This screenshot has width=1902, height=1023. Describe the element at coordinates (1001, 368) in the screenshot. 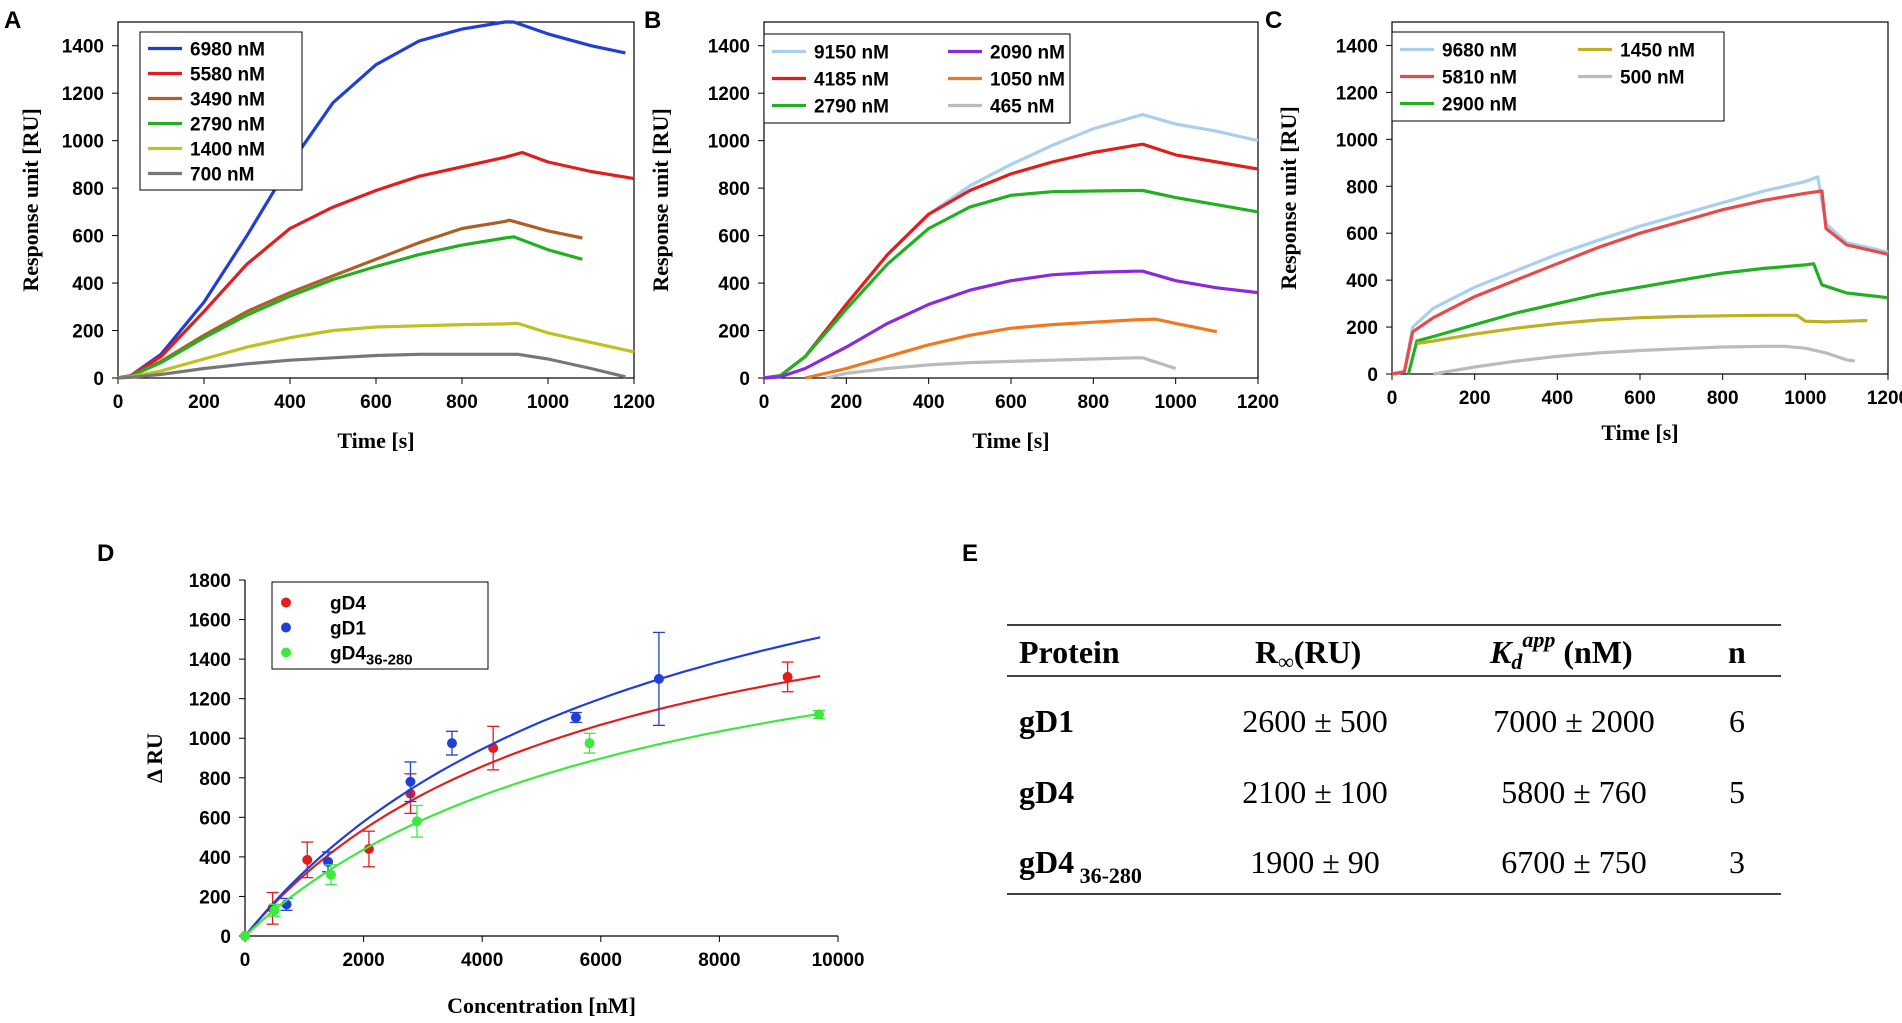

I see `series-line-465-nM` at that location.